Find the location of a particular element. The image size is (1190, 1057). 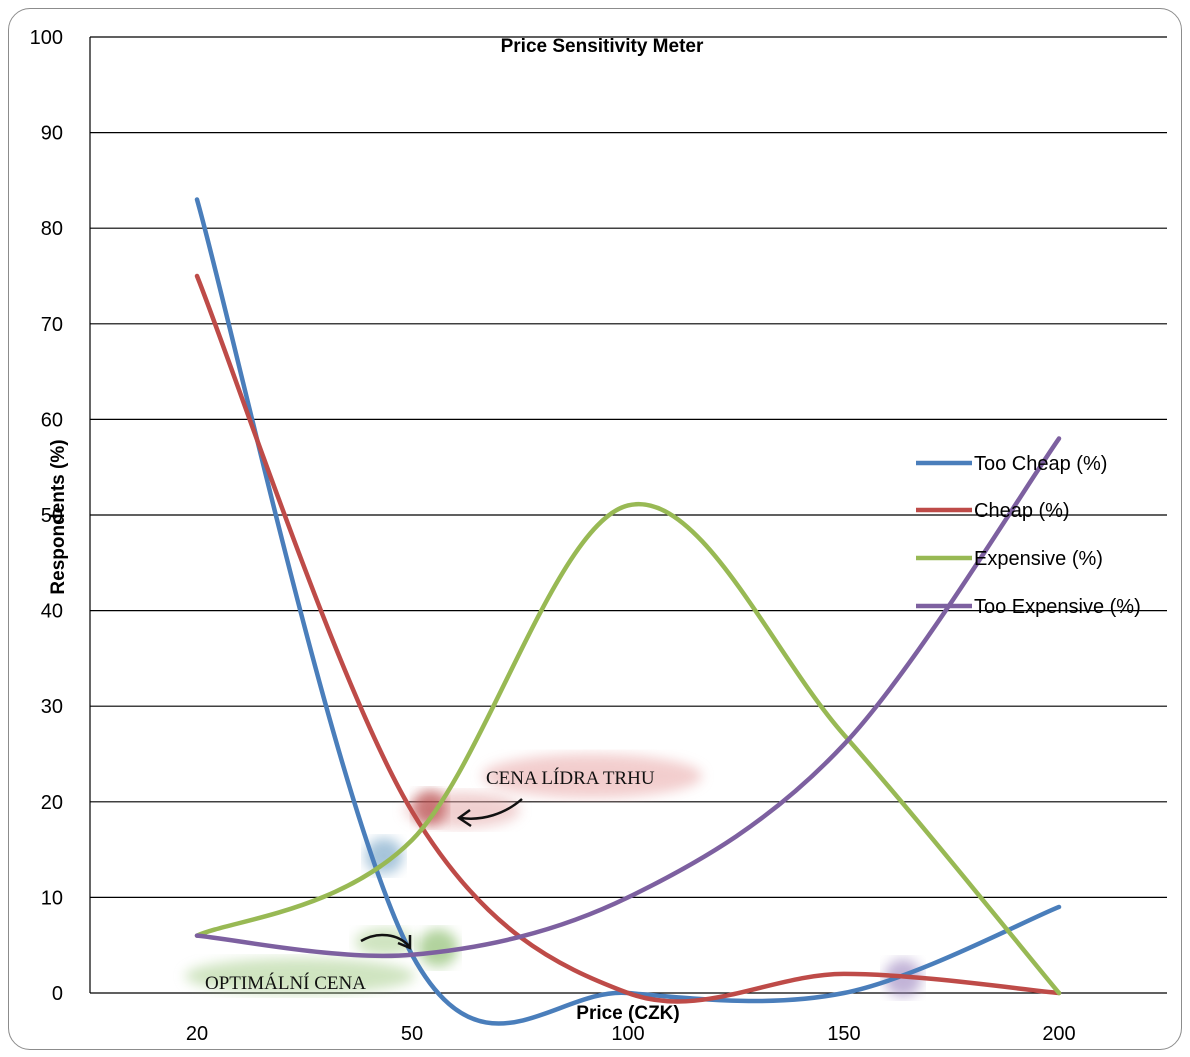

x-axis-label: Price (CZK) is located at coordinates (627, 1013).